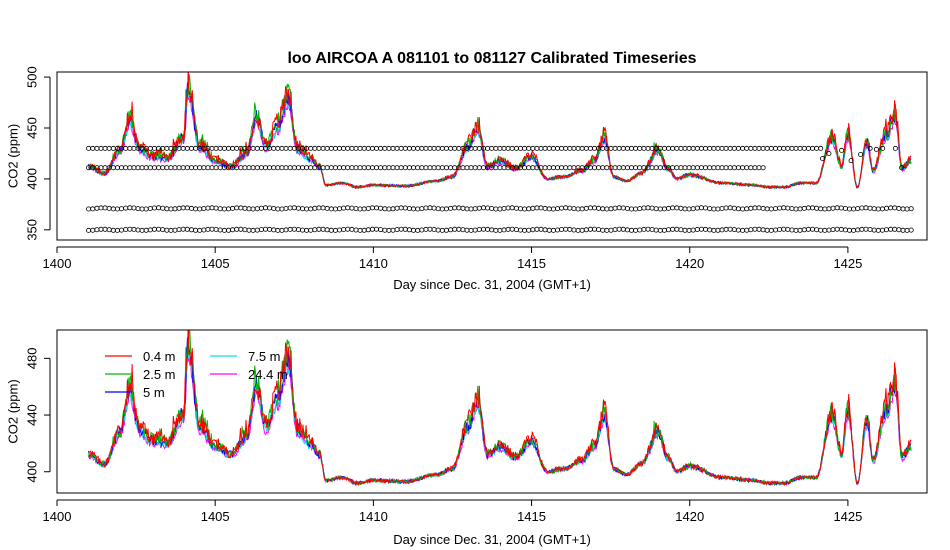 The height and width of the screenshot is (550, 950). I want to click on x-tick-label: 1415, so click(531, 516).